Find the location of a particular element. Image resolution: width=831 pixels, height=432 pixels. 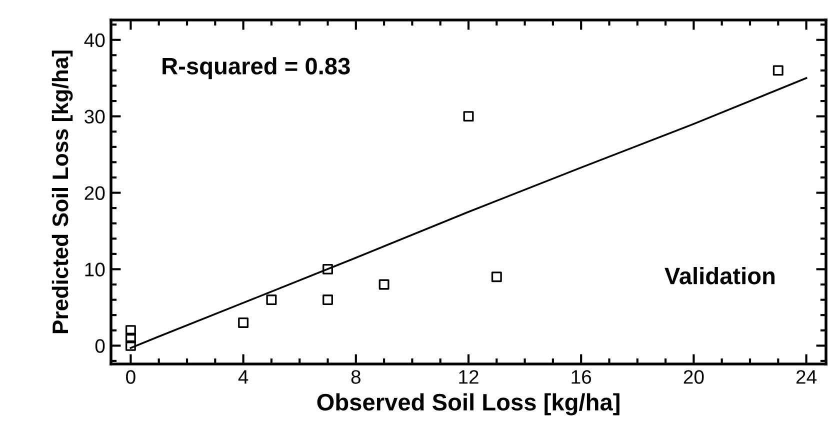

annotation: Validation is located at coordinates (719, 275).